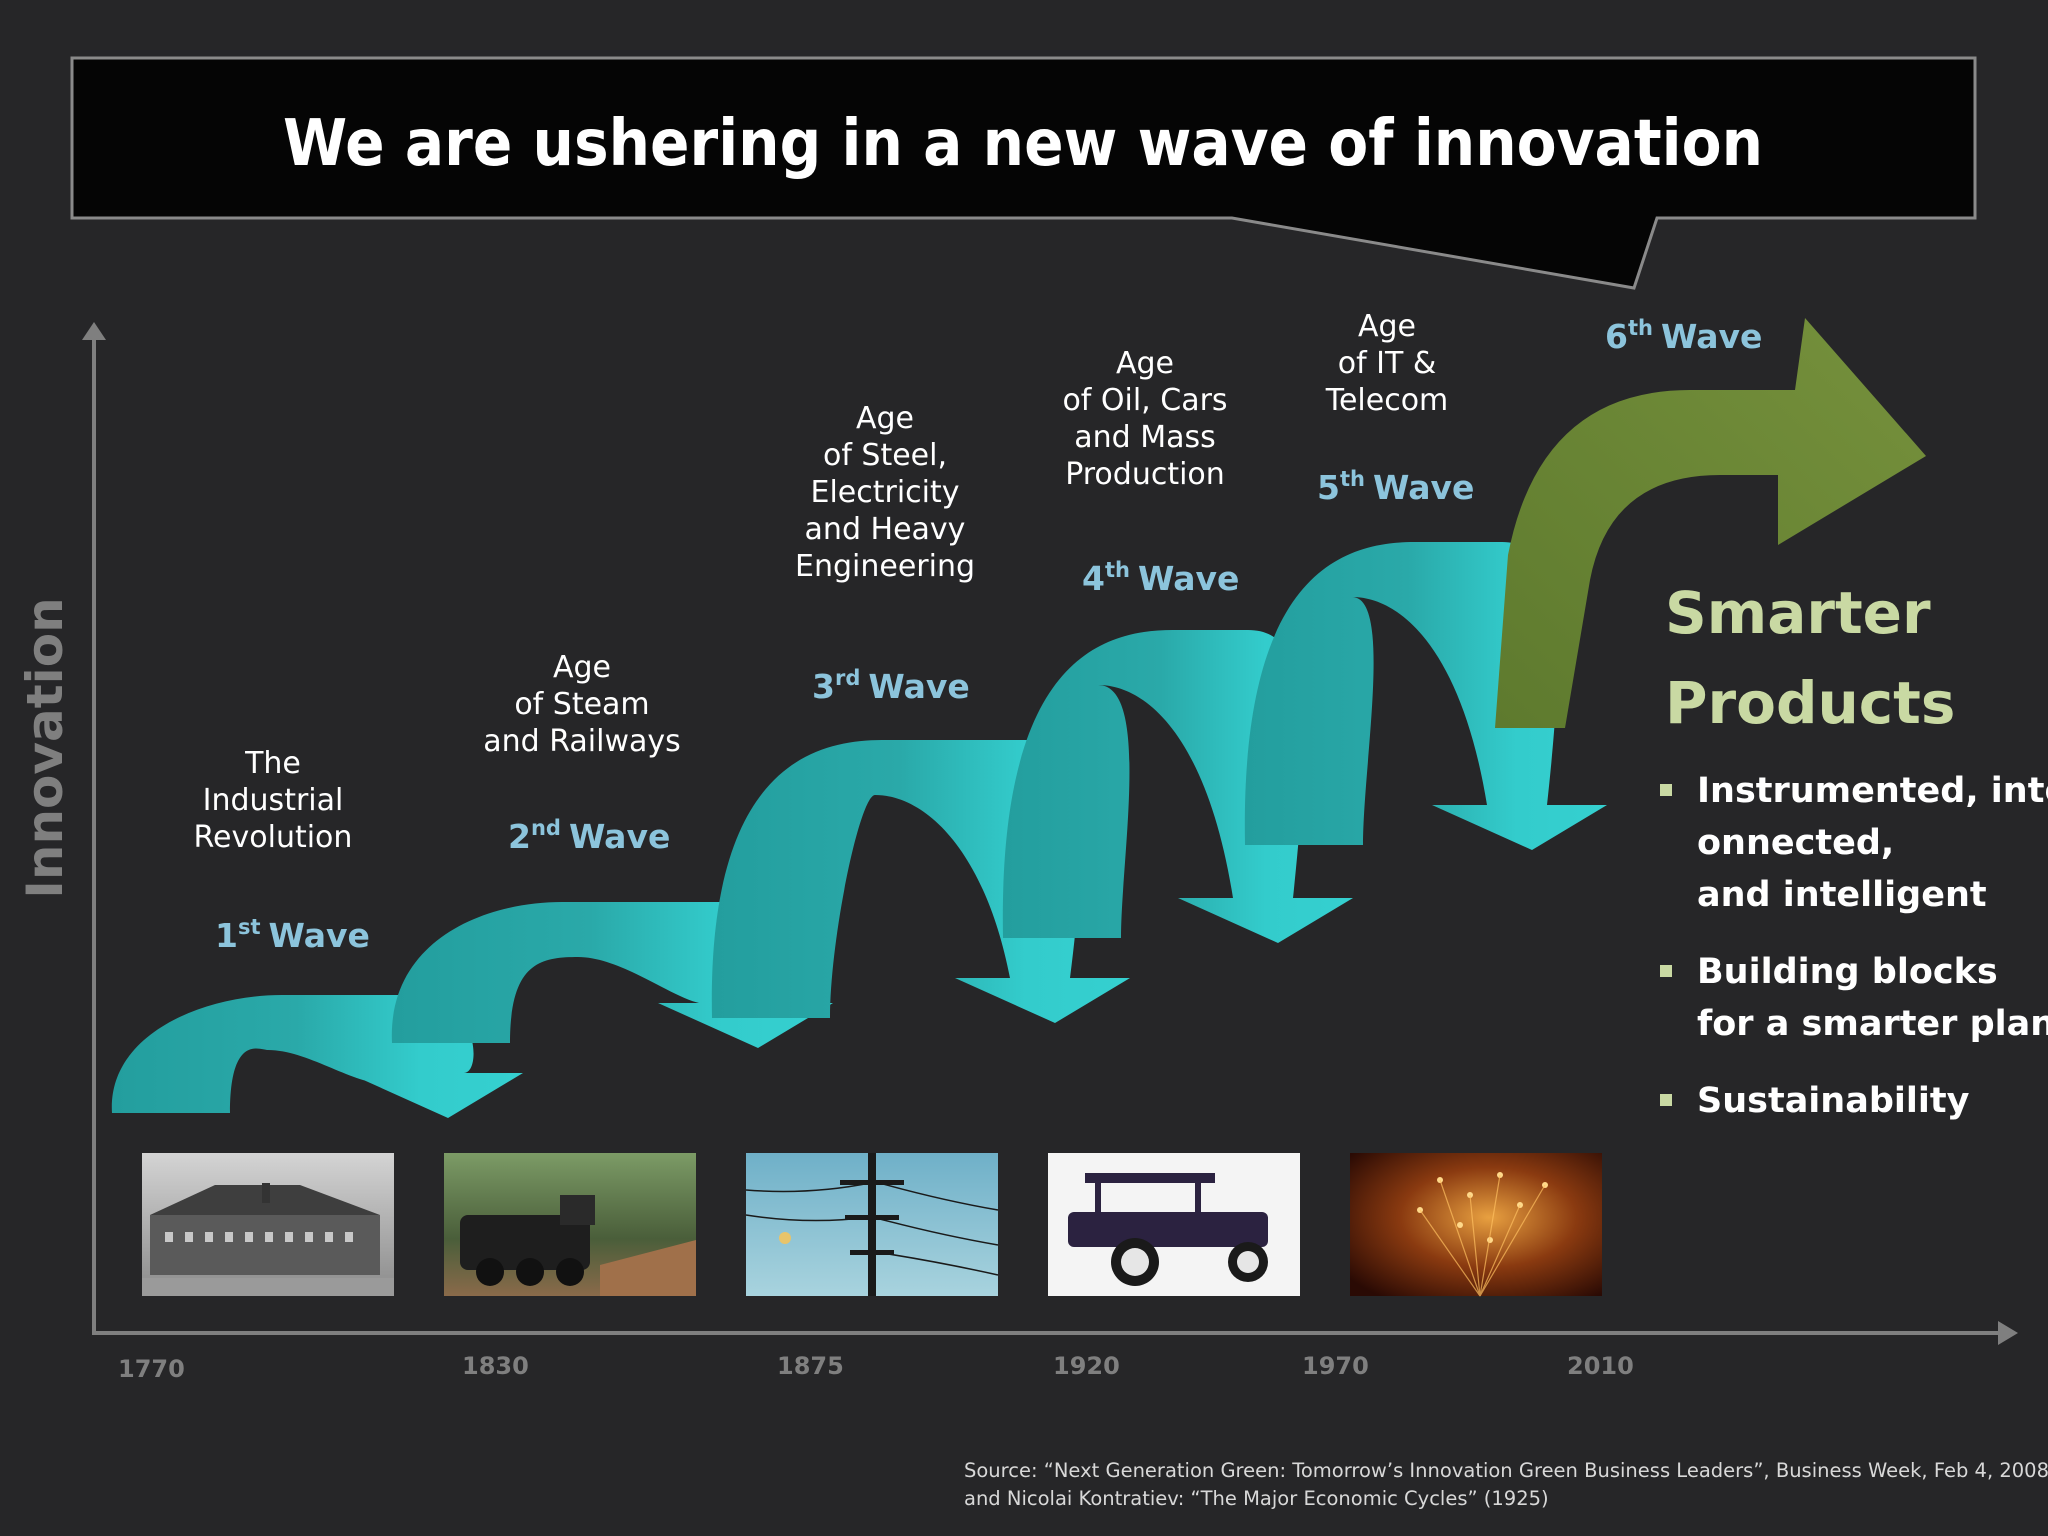 This screenshot has width=2048, height=1536. What do you see at coordinates (1328, 487) in the screenshot?
I see `wave-number: 5` at bounding box center [1328, 487].